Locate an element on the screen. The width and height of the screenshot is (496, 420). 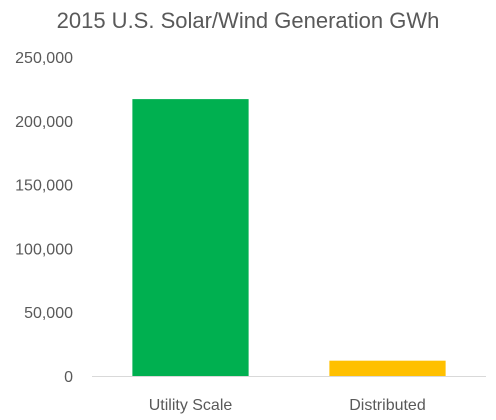
y-axis-tick-labels: 0 50,000 100,000 150,000 200,000 250,000 is located at coordinates (44, 218).